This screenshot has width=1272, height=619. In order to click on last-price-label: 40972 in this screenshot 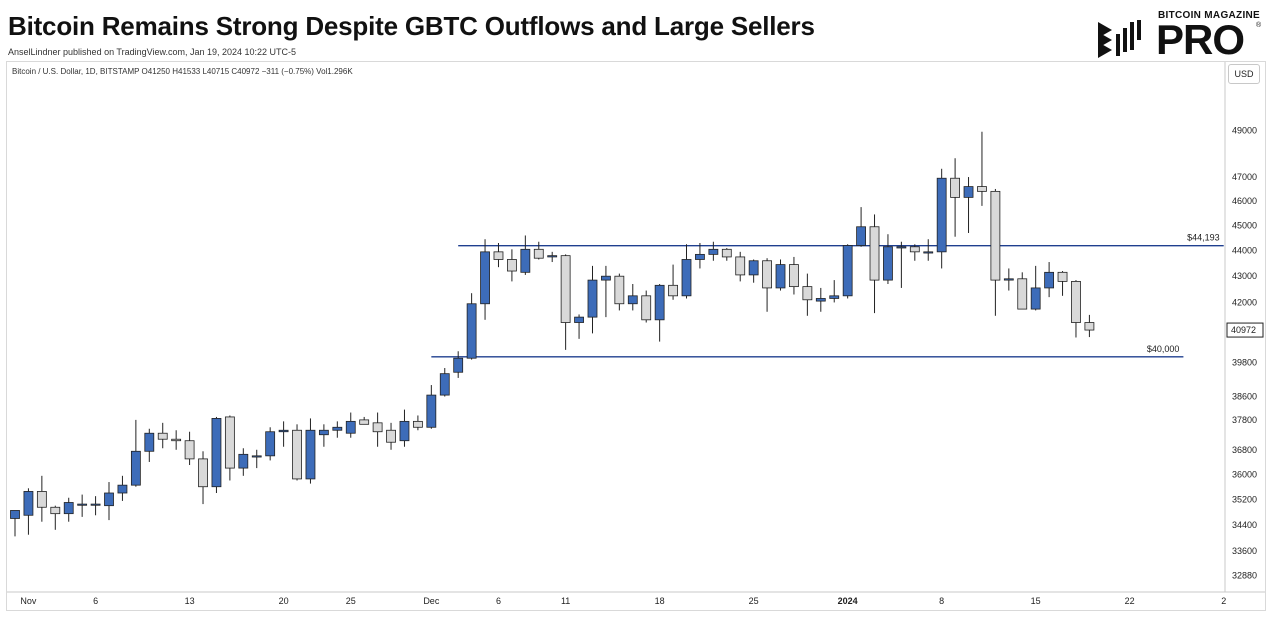, I will do `click(1243, 330)`.